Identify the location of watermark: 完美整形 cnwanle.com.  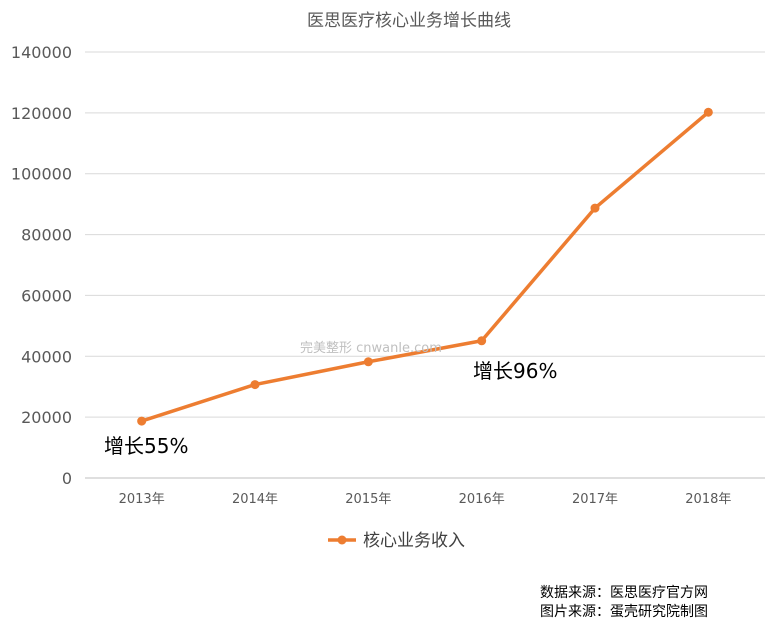
(371, 348).